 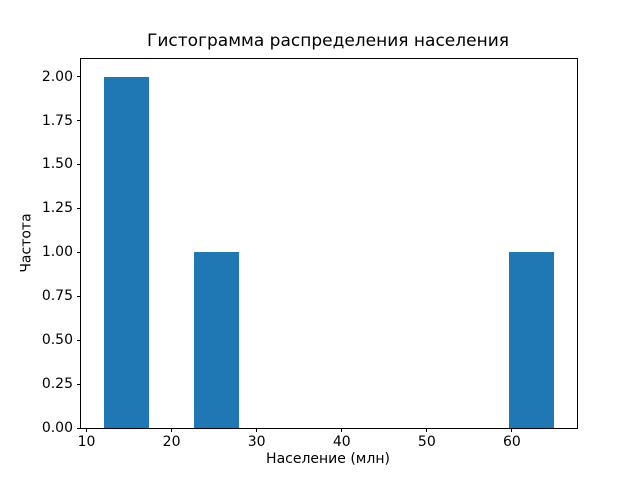 What do you see at coordinates (57, 208) in the screenshot?
I see `y-tick-label: 1.25` at bounding box center [57, 208].